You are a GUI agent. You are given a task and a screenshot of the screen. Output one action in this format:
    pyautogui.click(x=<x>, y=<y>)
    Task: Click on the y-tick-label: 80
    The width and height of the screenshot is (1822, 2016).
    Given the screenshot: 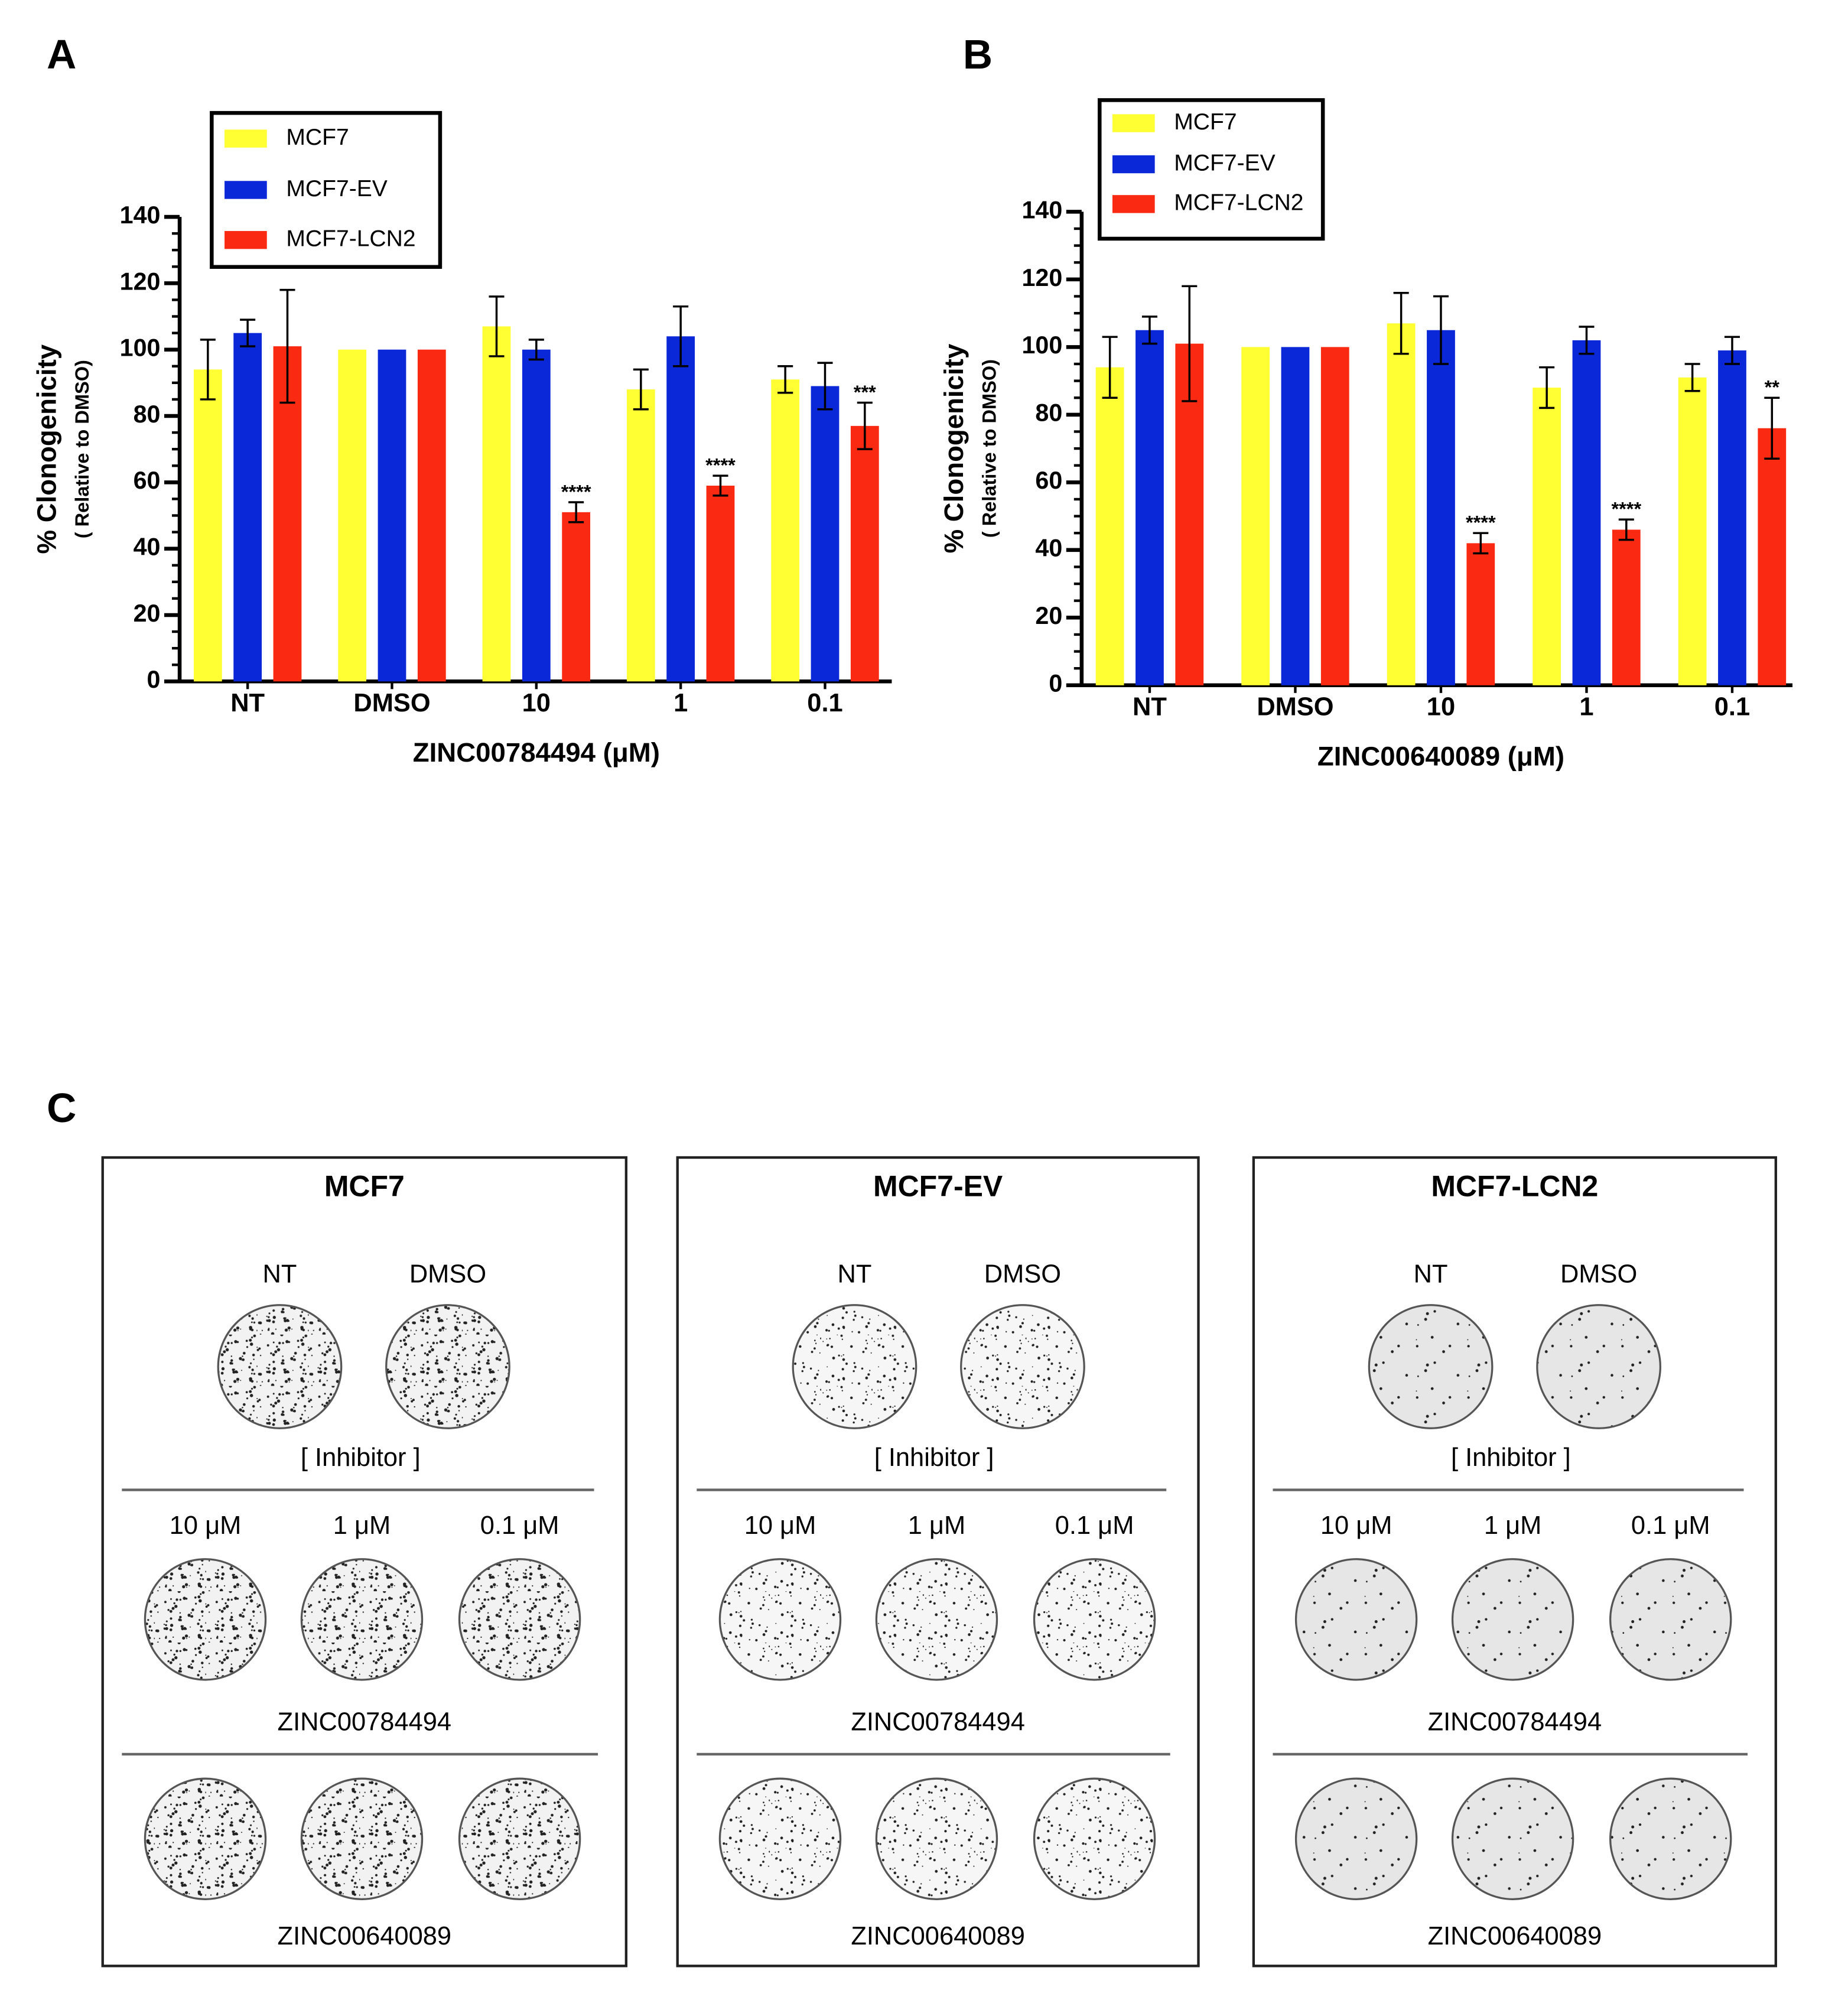 What is the action you would take?
    pyautogui.click(x=1048, y=413)
    